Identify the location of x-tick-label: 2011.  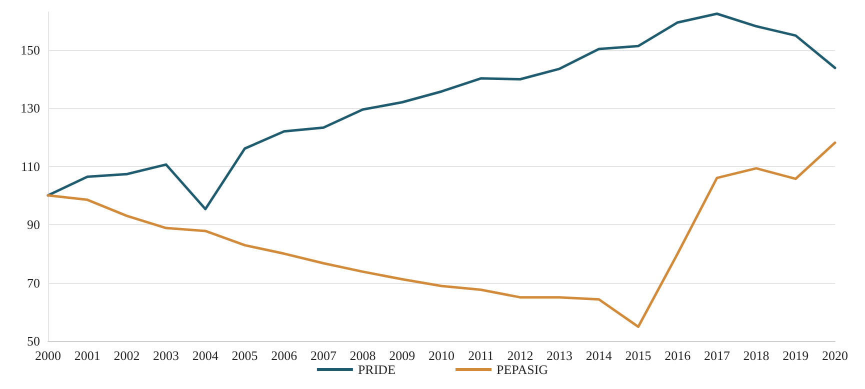
(481, 355).